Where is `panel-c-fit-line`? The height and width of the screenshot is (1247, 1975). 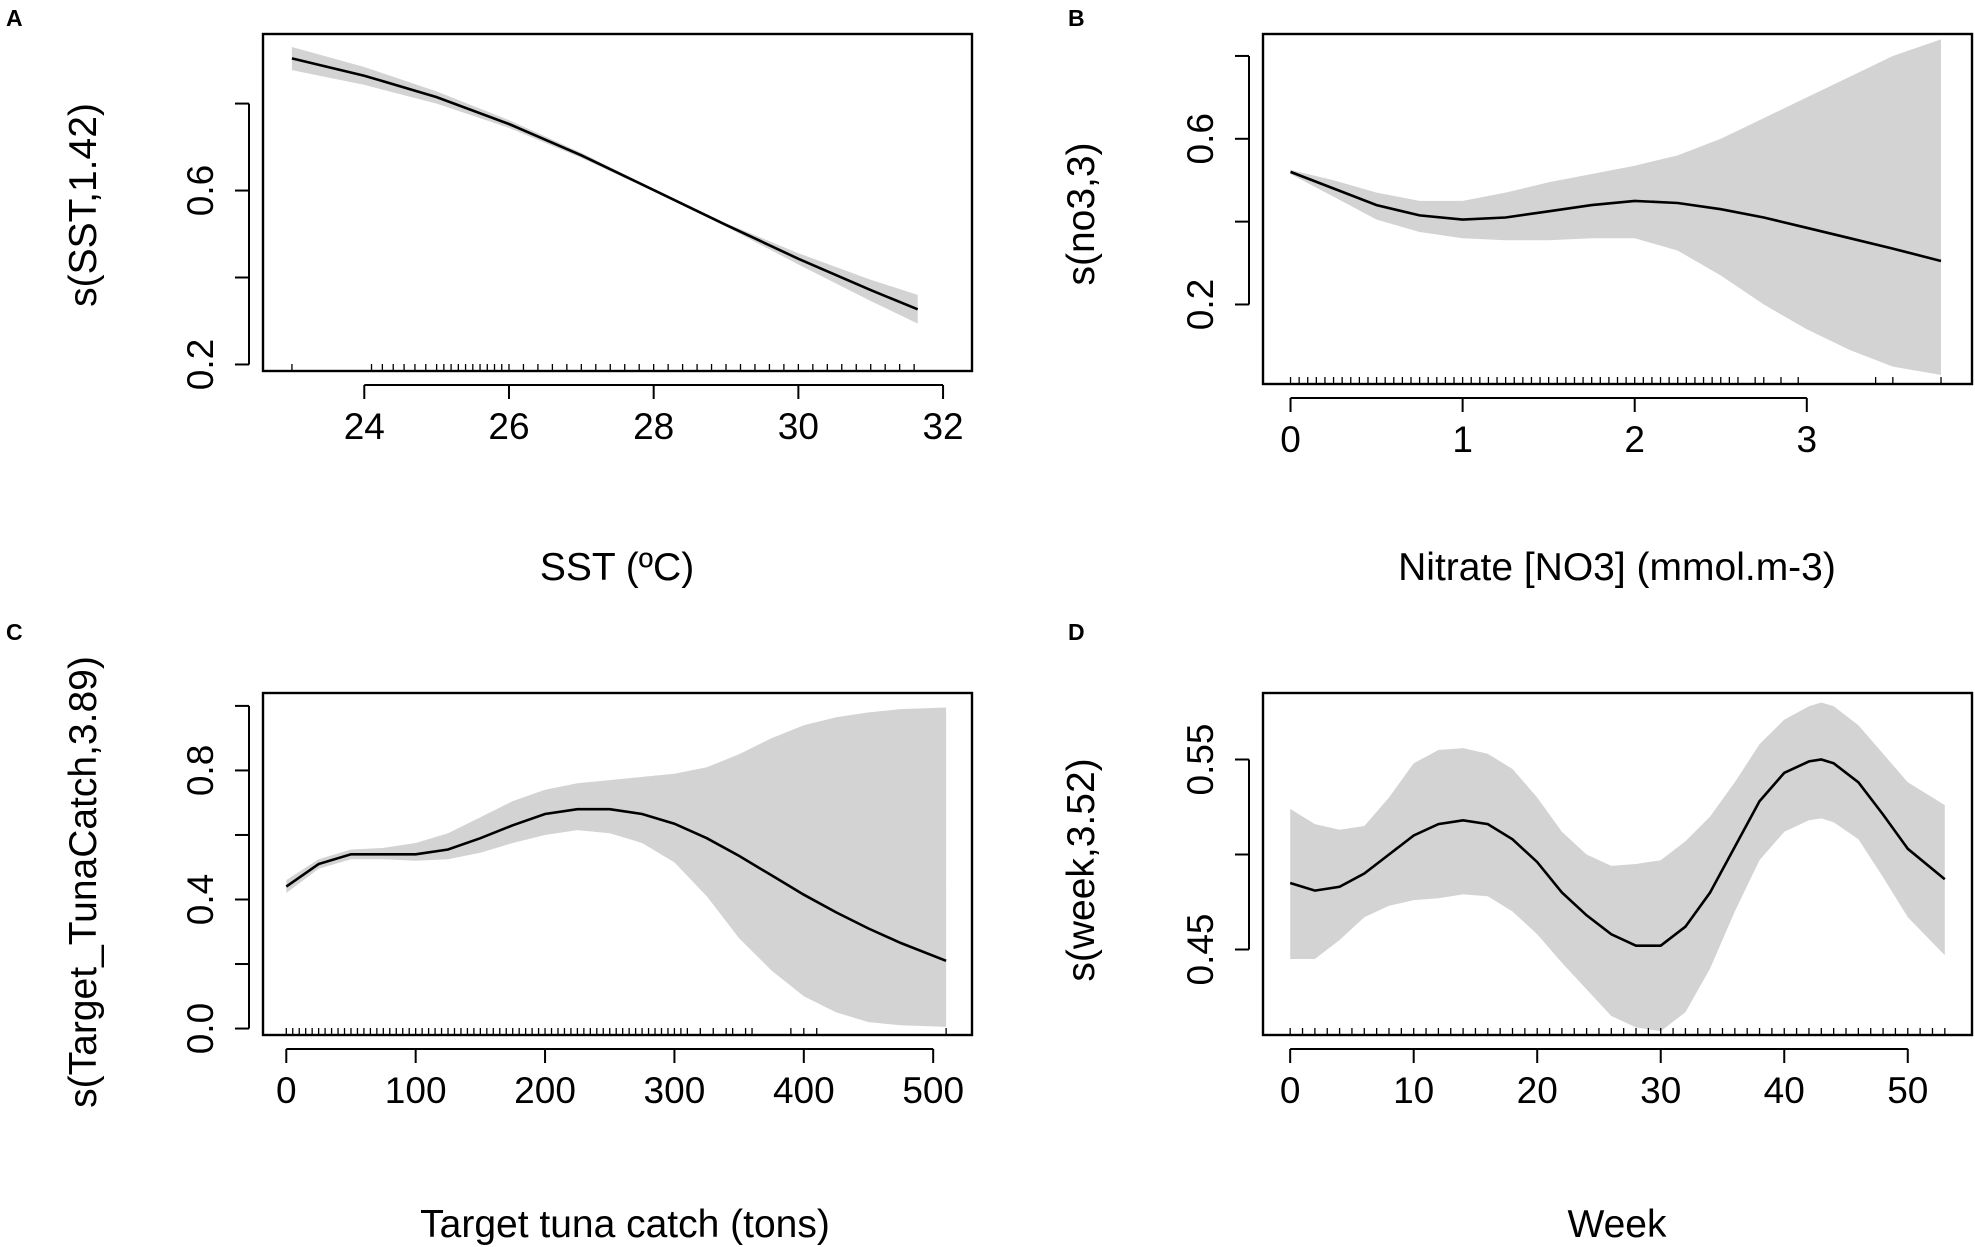 panel-c-fit-line is located at coordinates (616, 885).